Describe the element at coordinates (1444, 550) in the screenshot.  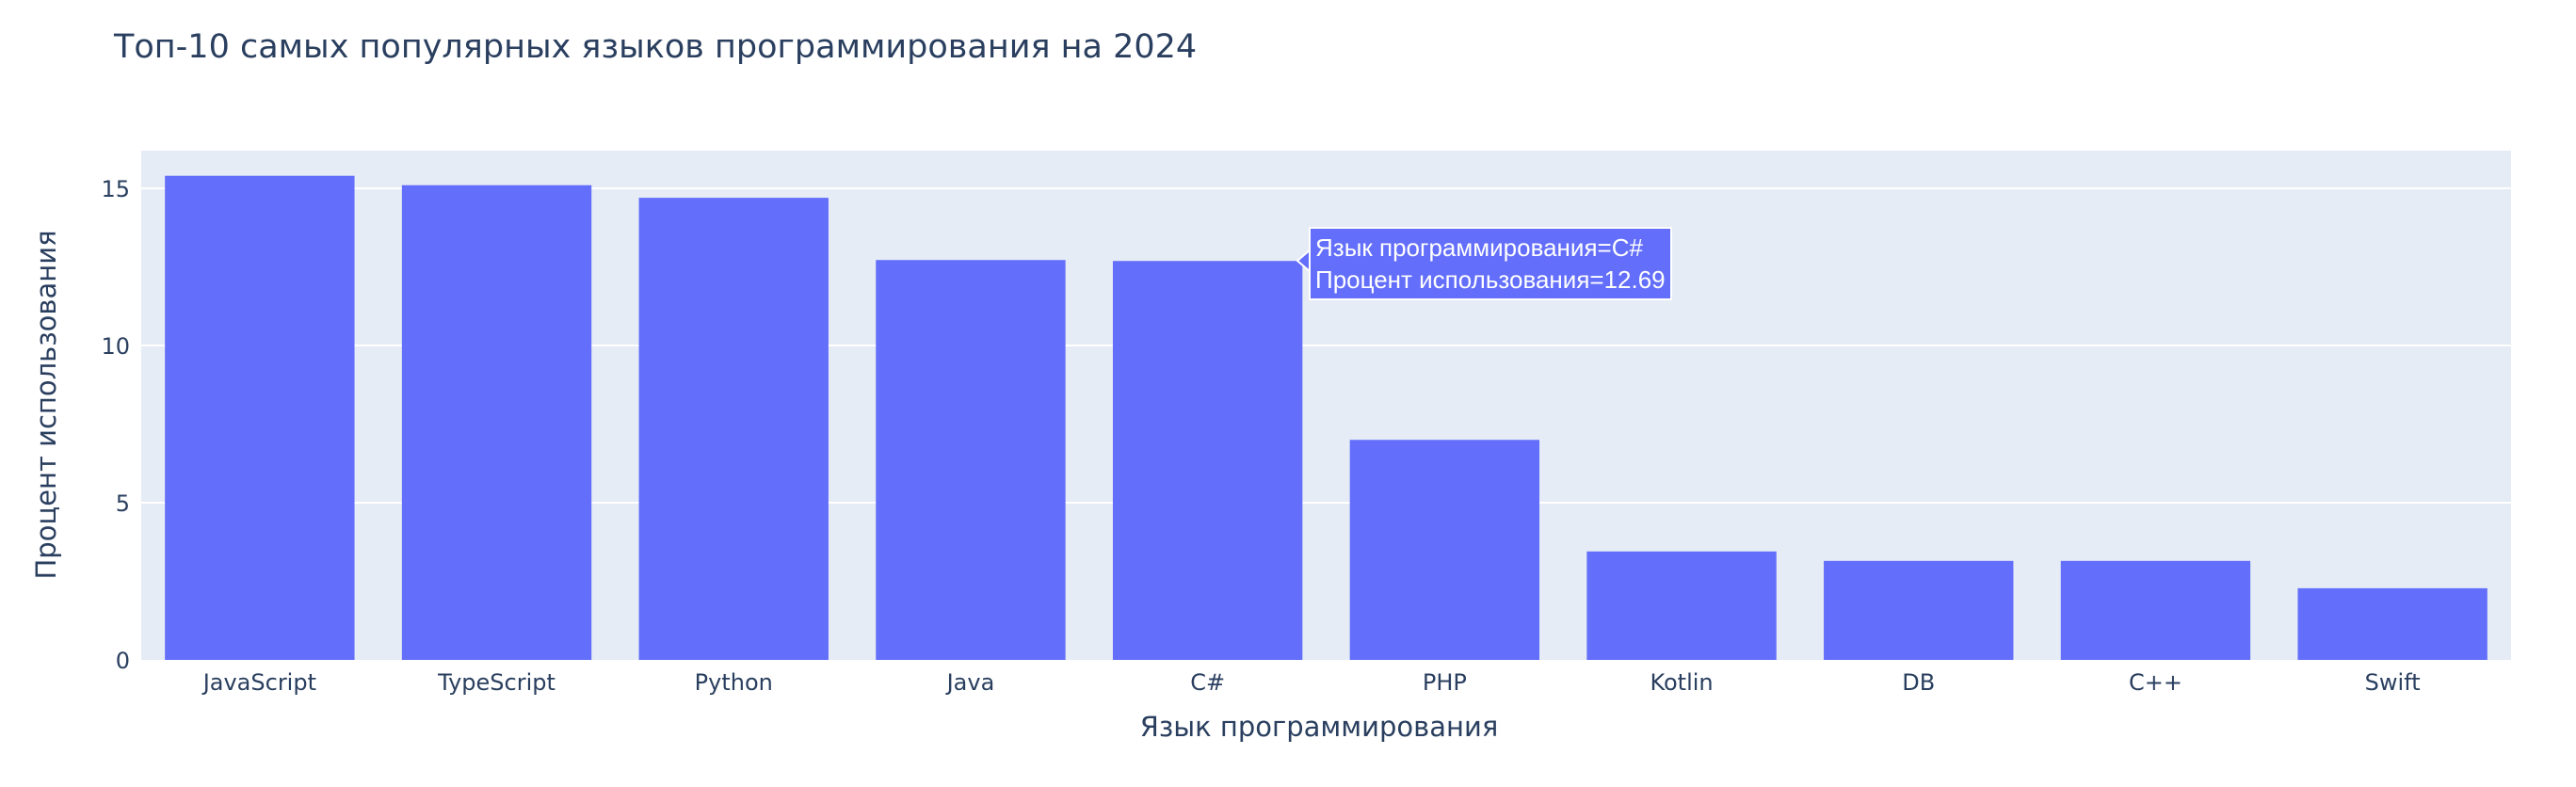
I see `bar-php` at that location.